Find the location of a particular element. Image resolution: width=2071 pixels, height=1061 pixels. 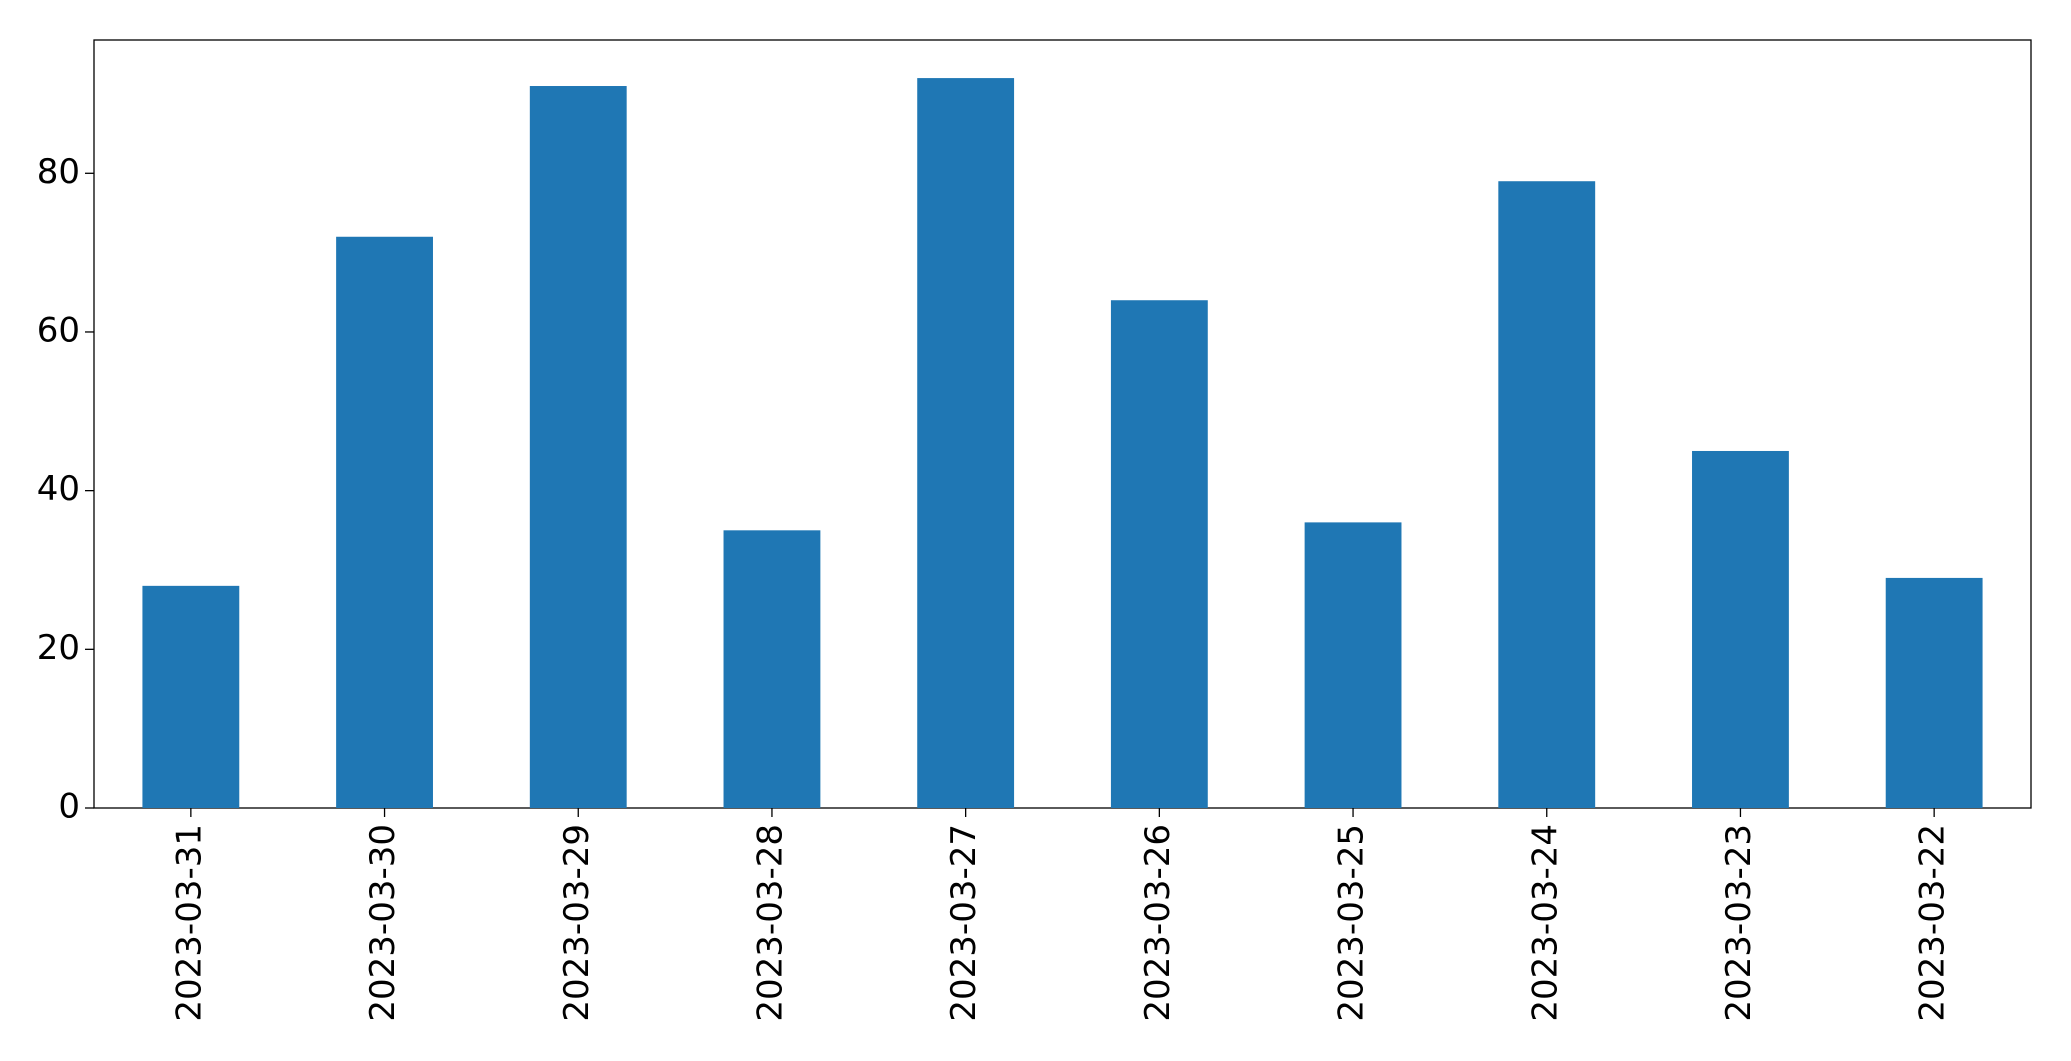

y-tick-label: 20 is located at coordinates (58, 648).